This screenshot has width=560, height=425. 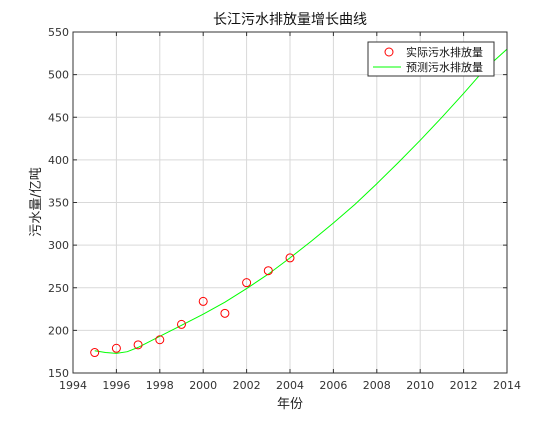 I want to click on y-tick-label: 250, so click(x=58, y=288).